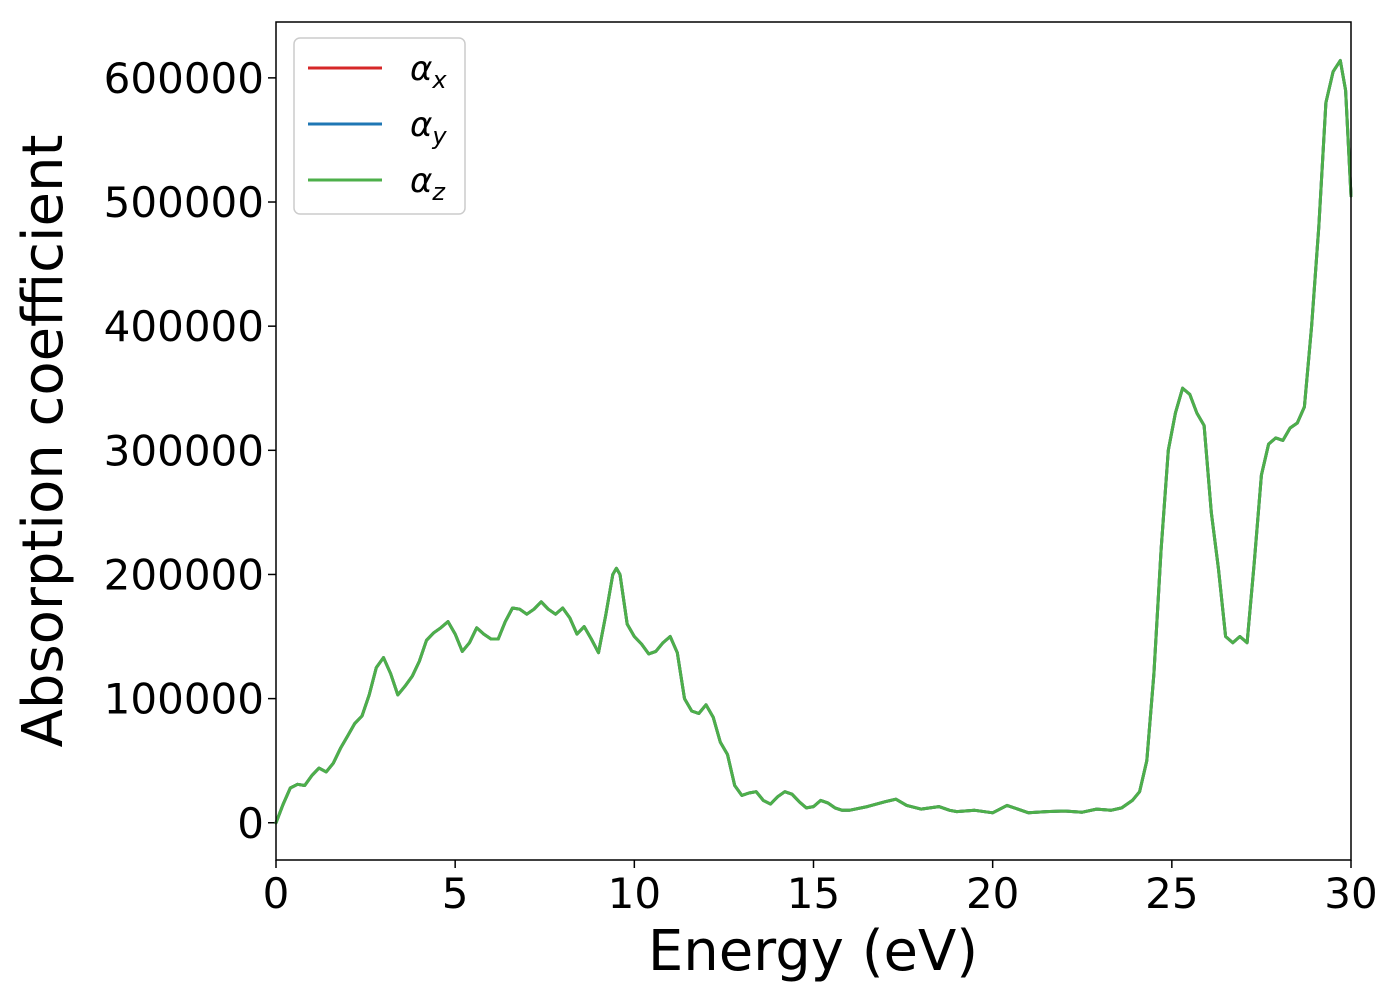 This screenshot has height=1000, width=1400. What do you see at coordinates (634, 893) in the screenshot?
I see `x-tick-label: 10` at bounding box center [634, 893].